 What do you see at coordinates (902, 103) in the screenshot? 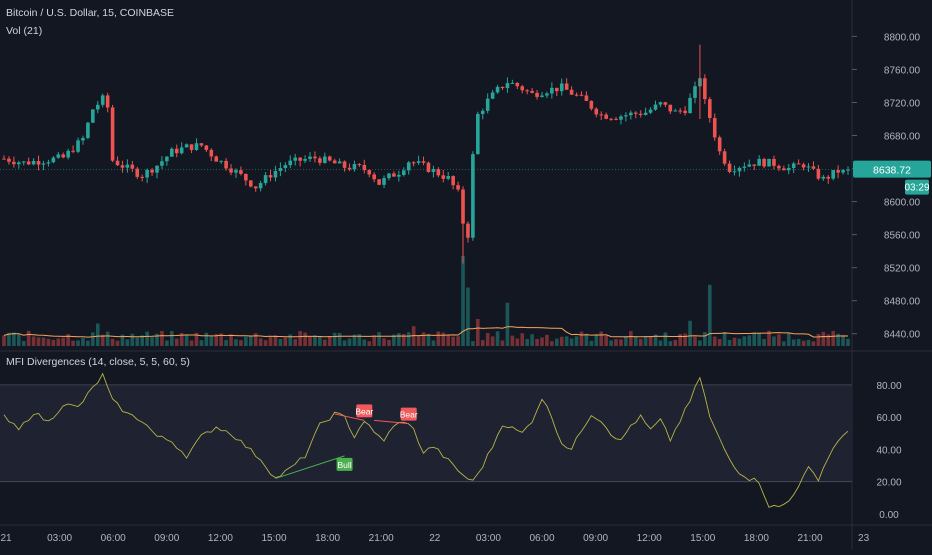
I see `price-tick-label: 8720.00` at bounding box center [902, 103].